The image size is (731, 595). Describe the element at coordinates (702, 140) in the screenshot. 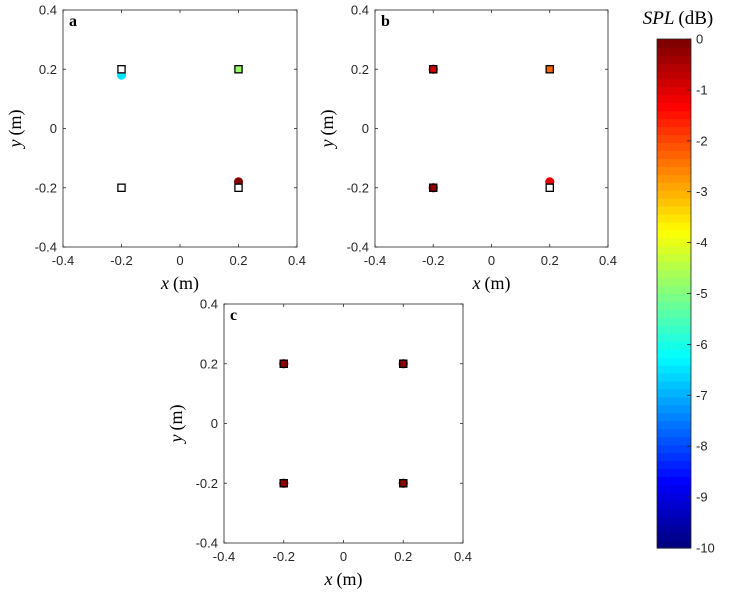

I see `colorbar-tick-label: -2` at that location.